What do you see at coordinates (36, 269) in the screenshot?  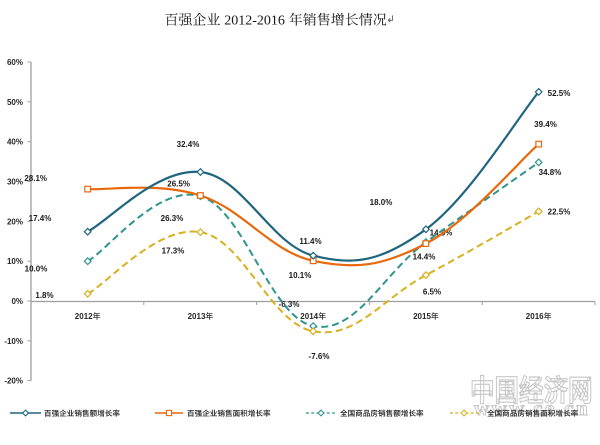 I see `svg-text: 10.0%` at bounding box center [36, 269].